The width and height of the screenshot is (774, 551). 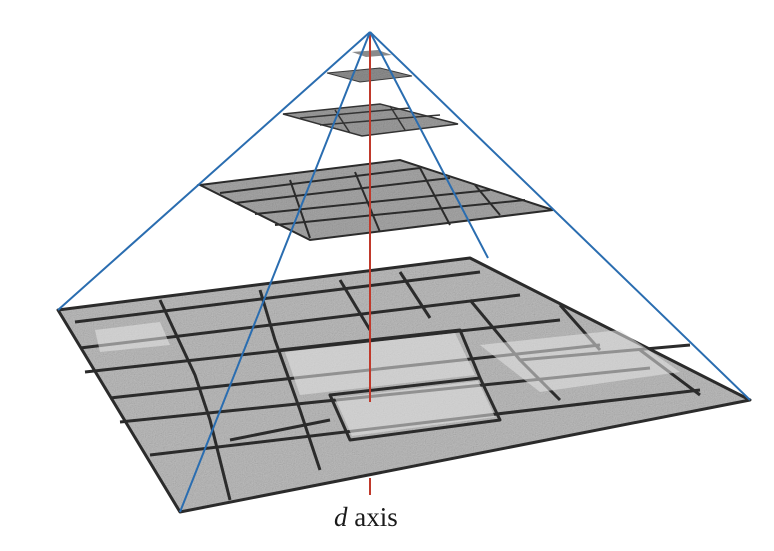 I want to click on d-axis-label: d axis, so click(x=389, y=517).